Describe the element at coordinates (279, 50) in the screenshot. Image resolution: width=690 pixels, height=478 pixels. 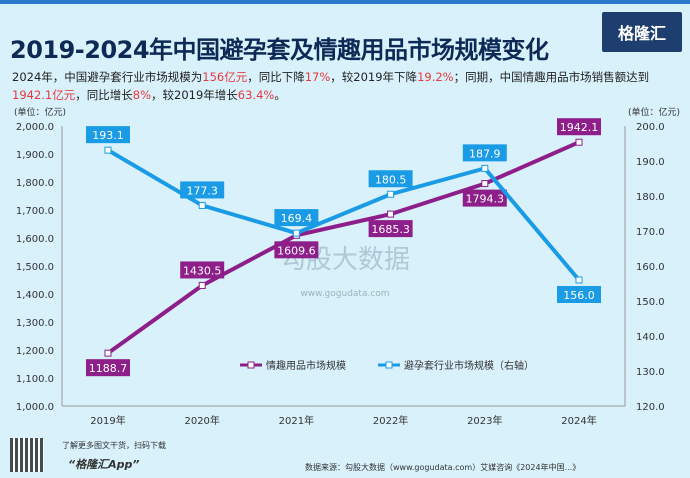
I see `page-title: 2019-2024年中国避孕套及情趣用品市场规模变化` at that location.